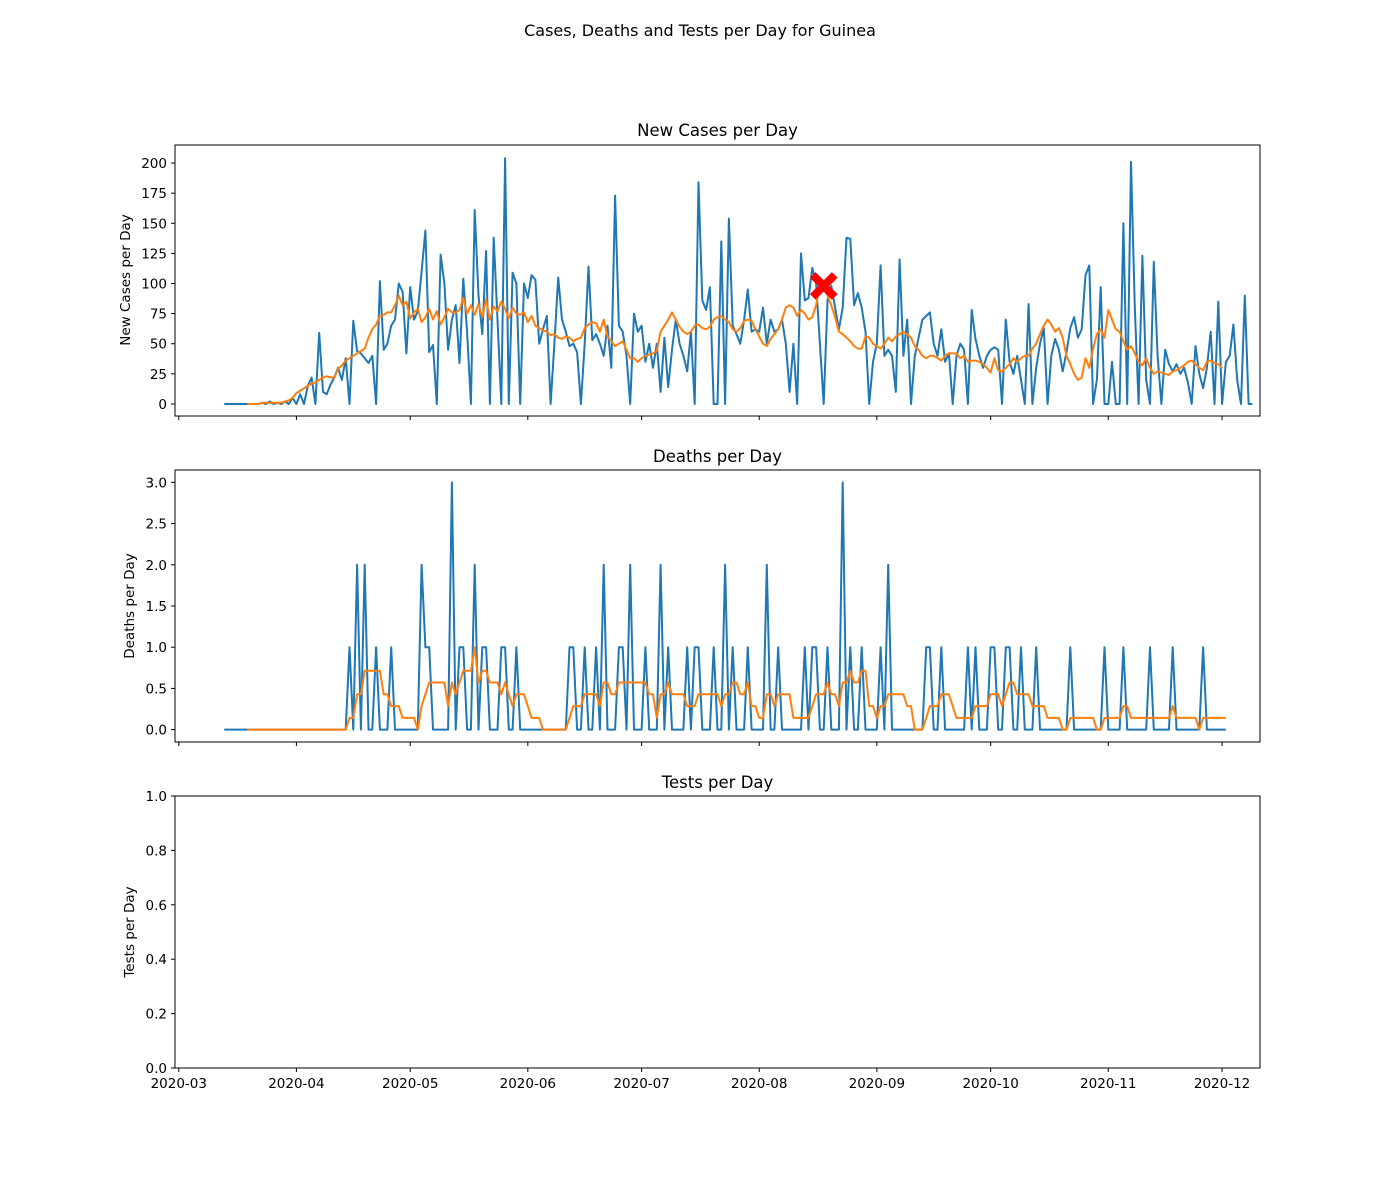 The image size is (1400, 1200). What do you see at coordinates (156, 566) in the screenshot?
I see `y-tick-label: 2.0` at bounding box center [156, 566].